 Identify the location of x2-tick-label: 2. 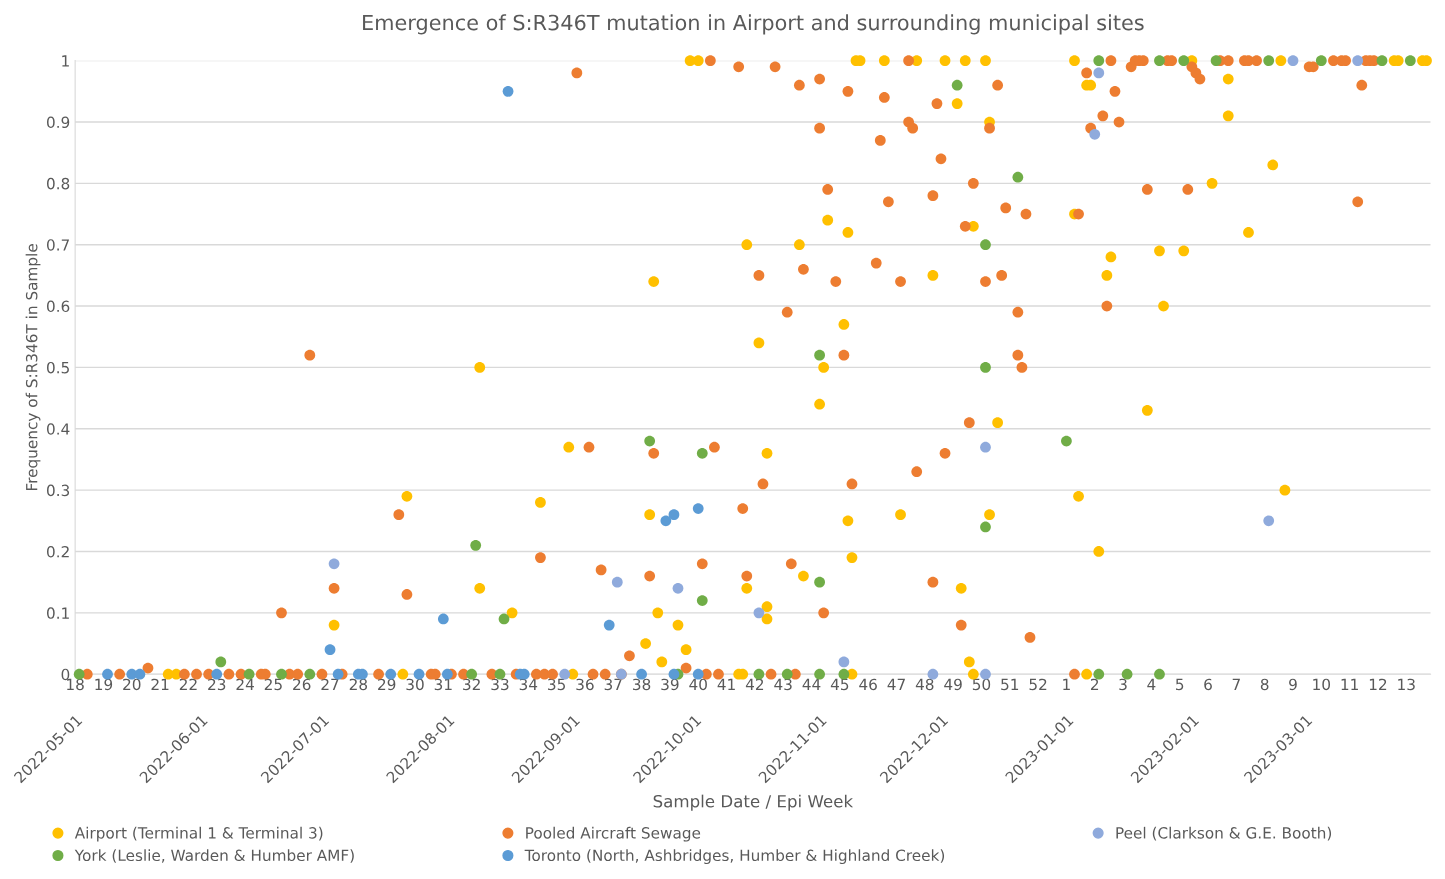
(1094, 684).